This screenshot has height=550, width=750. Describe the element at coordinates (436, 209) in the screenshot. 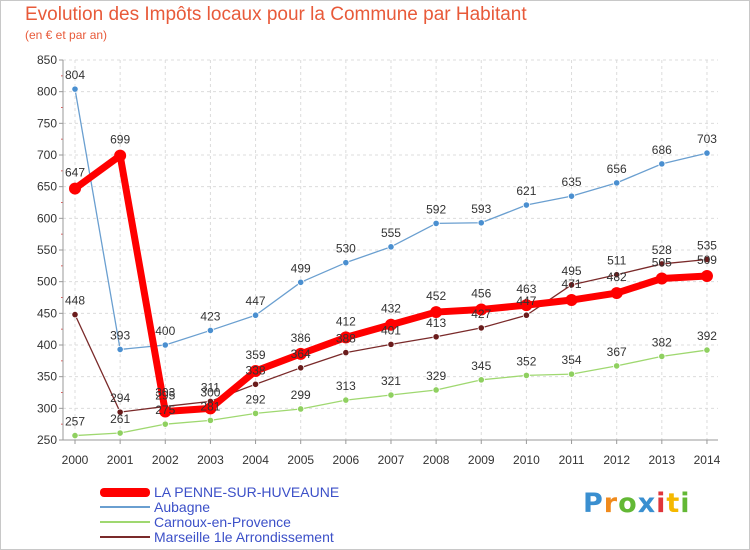

I see `data-label: 592` at that location.